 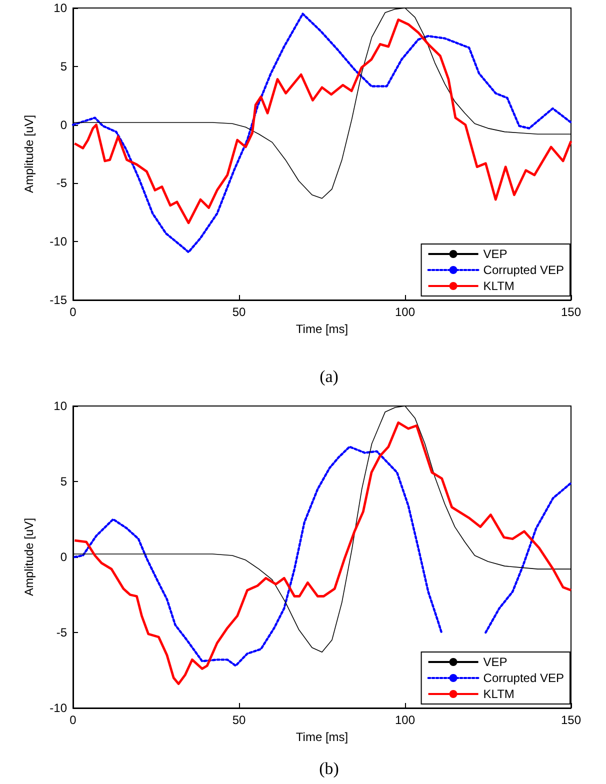 I want to click on text: (b), so click(x=329, y=768).